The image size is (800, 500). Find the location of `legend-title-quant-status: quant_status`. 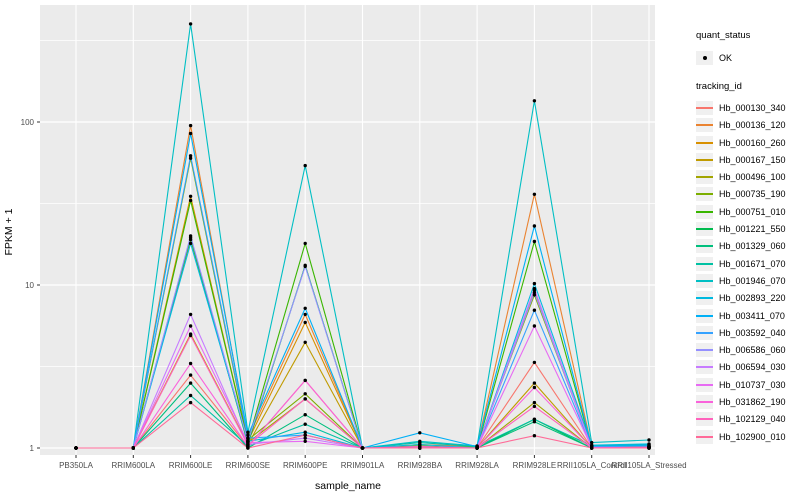

legend-title-quant-status: quant_status is located at coordinates (723, 35).